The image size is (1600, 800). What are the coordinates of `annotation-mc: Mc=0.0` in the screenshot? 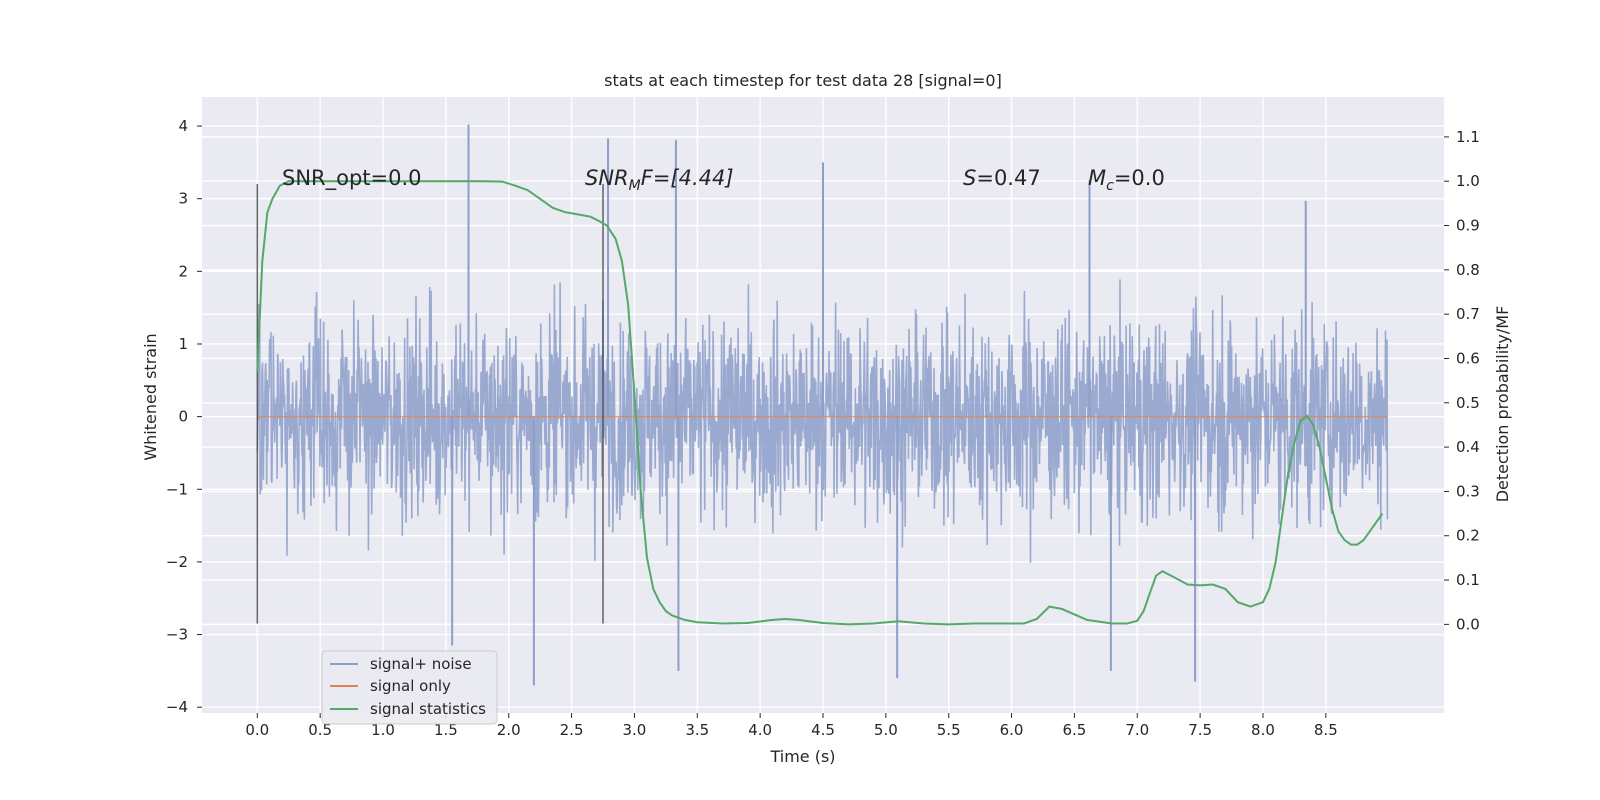 It's located at (1126, 180).